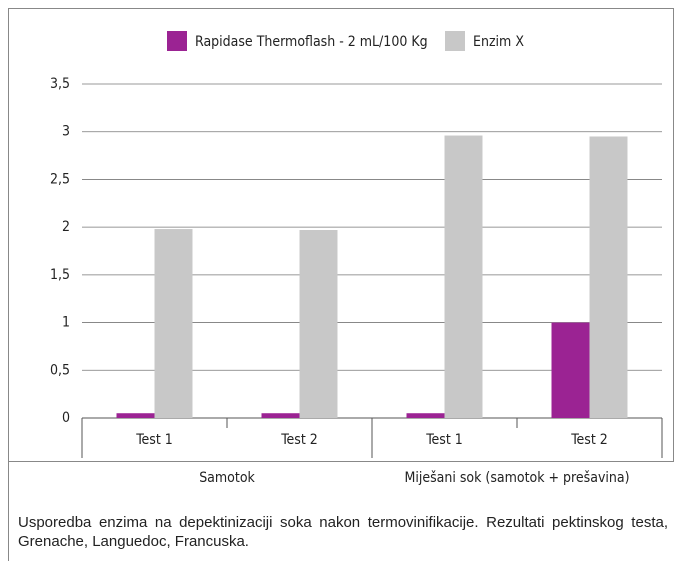 This screenshot has height=561, width=681. I want to click on y-tick-label: 3,5, so click(60, 84).